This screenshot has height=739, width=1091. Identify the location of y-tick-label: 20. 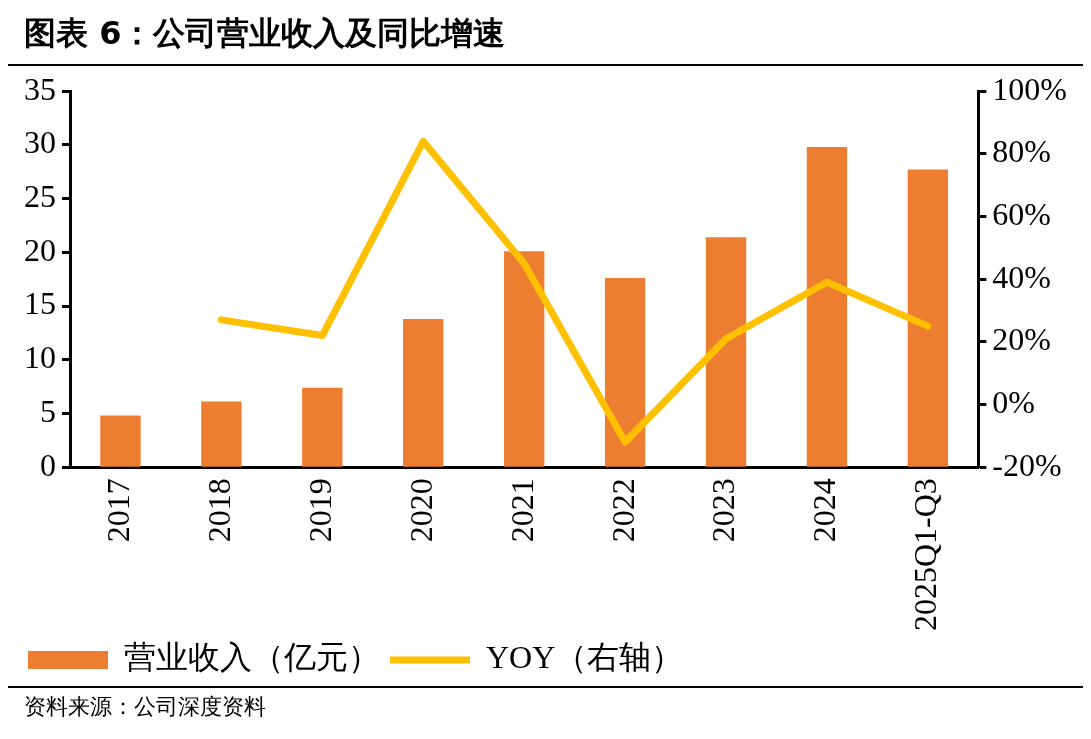
(40, 249).